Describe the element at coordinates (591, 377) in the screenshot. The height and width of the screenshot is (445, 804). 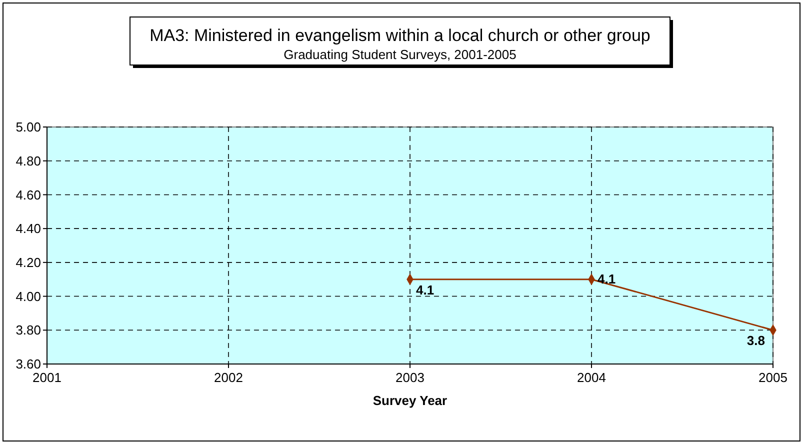
I see `x-tick-label: 2004` at that location.